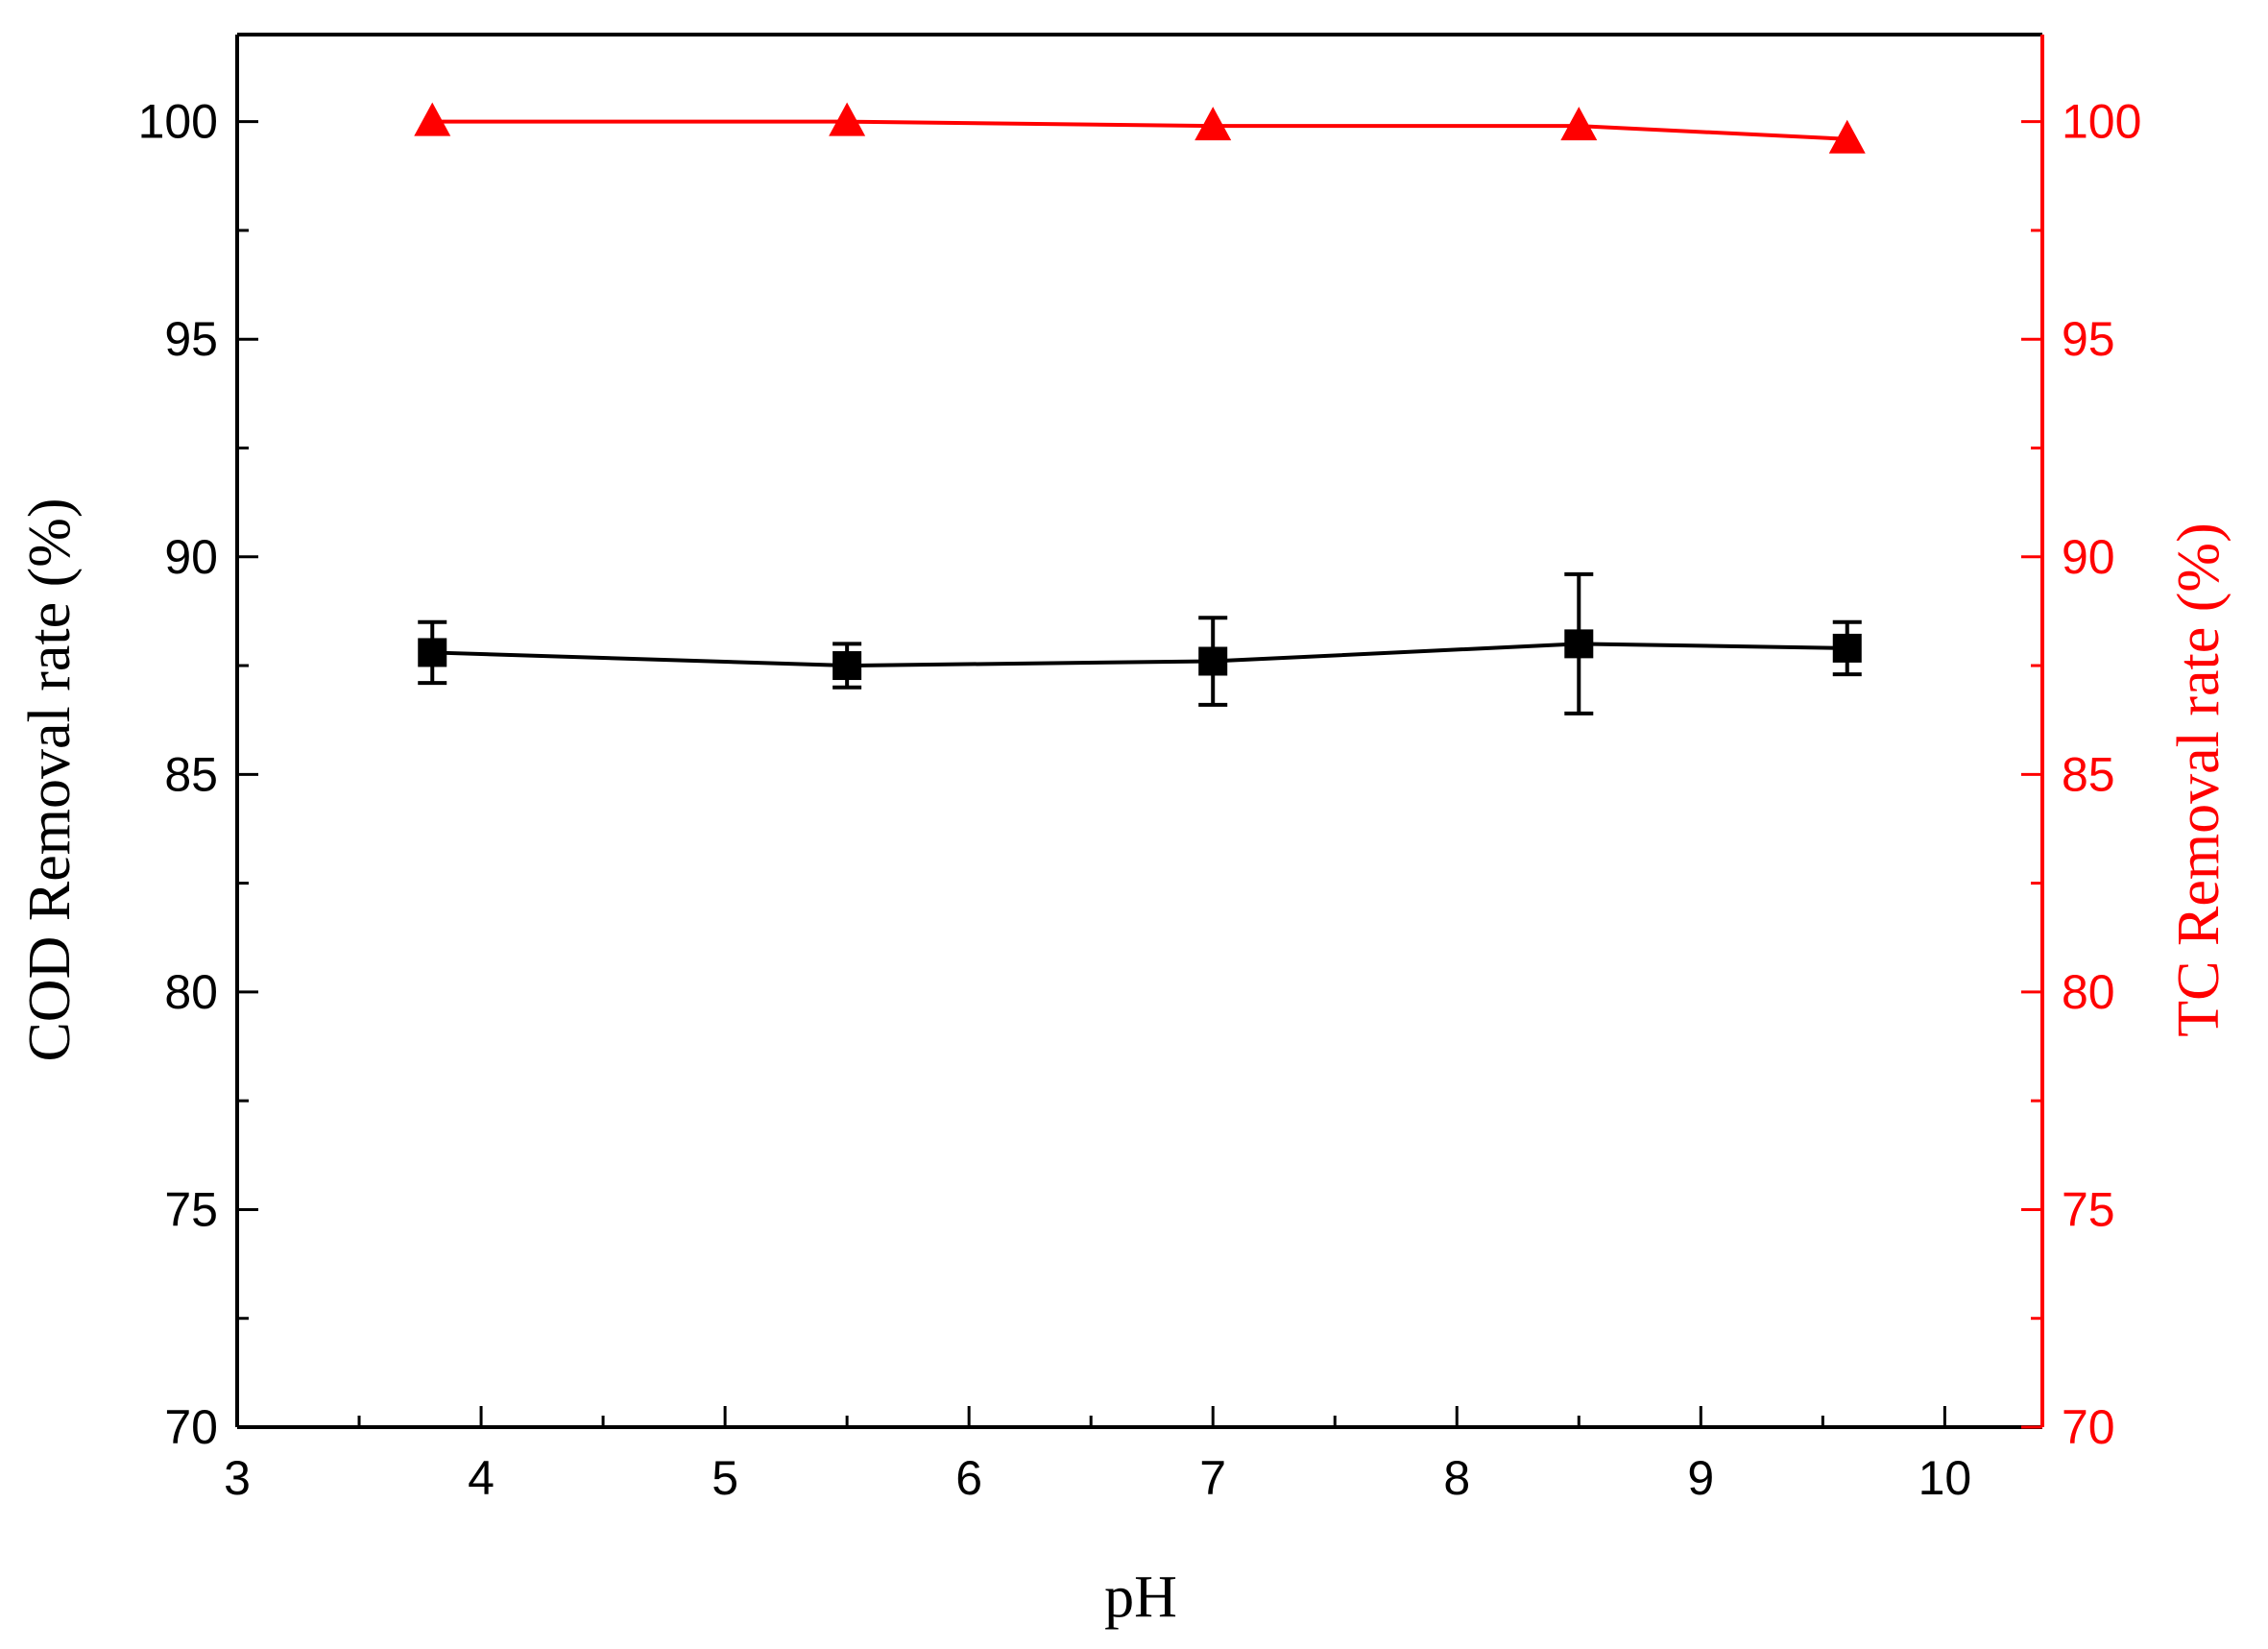  I want to click on right-y-tick-label: 100, so click(2101, 122).